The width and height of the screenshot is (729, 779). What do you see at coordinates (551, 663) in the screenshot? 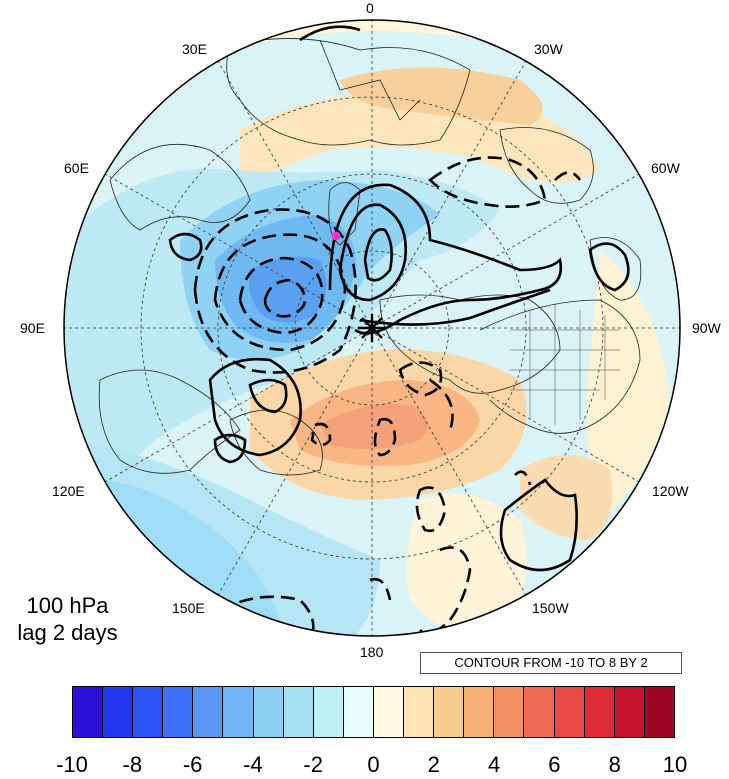
I see `contour-info-box: CONTOUR FROM -10 TO 8 BY 2` at bounding box center [551, 663].